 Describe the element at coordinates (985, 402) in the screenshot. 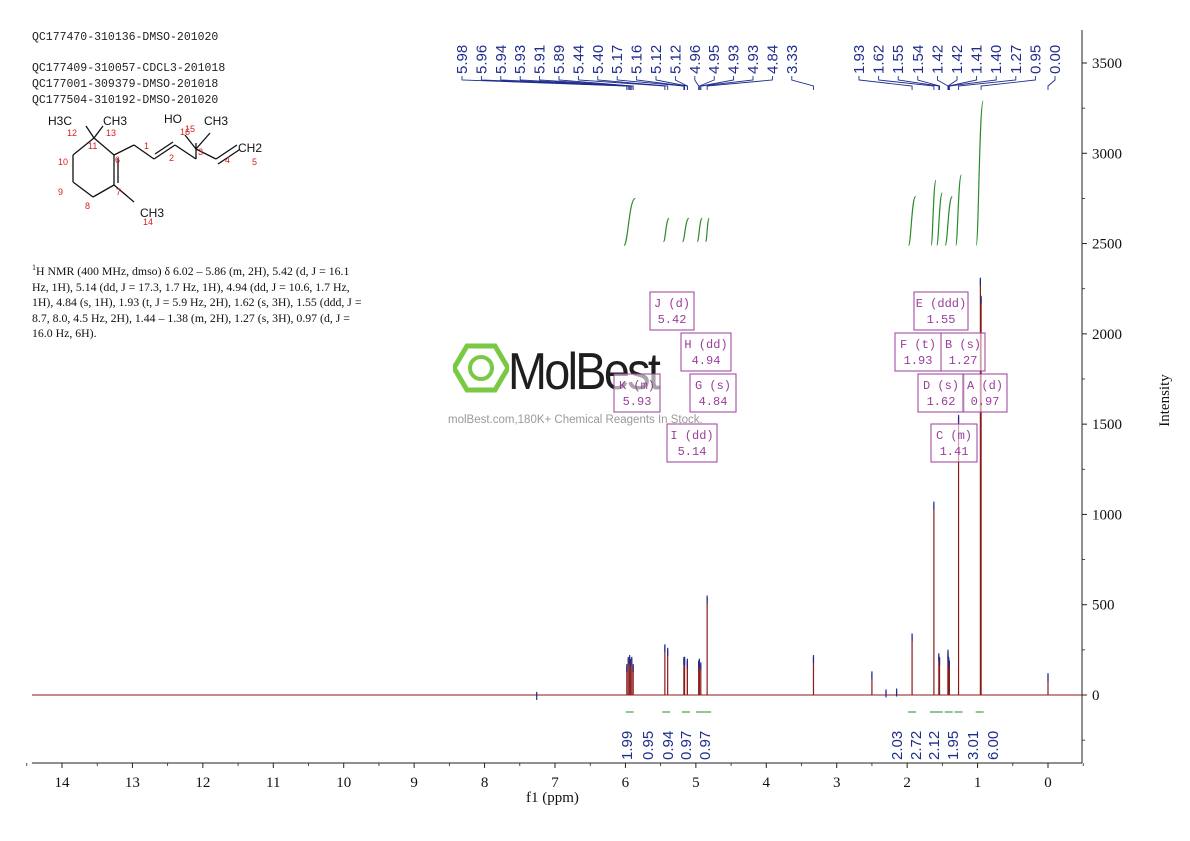

I see `multiplet-shift: 0.97` at that location.